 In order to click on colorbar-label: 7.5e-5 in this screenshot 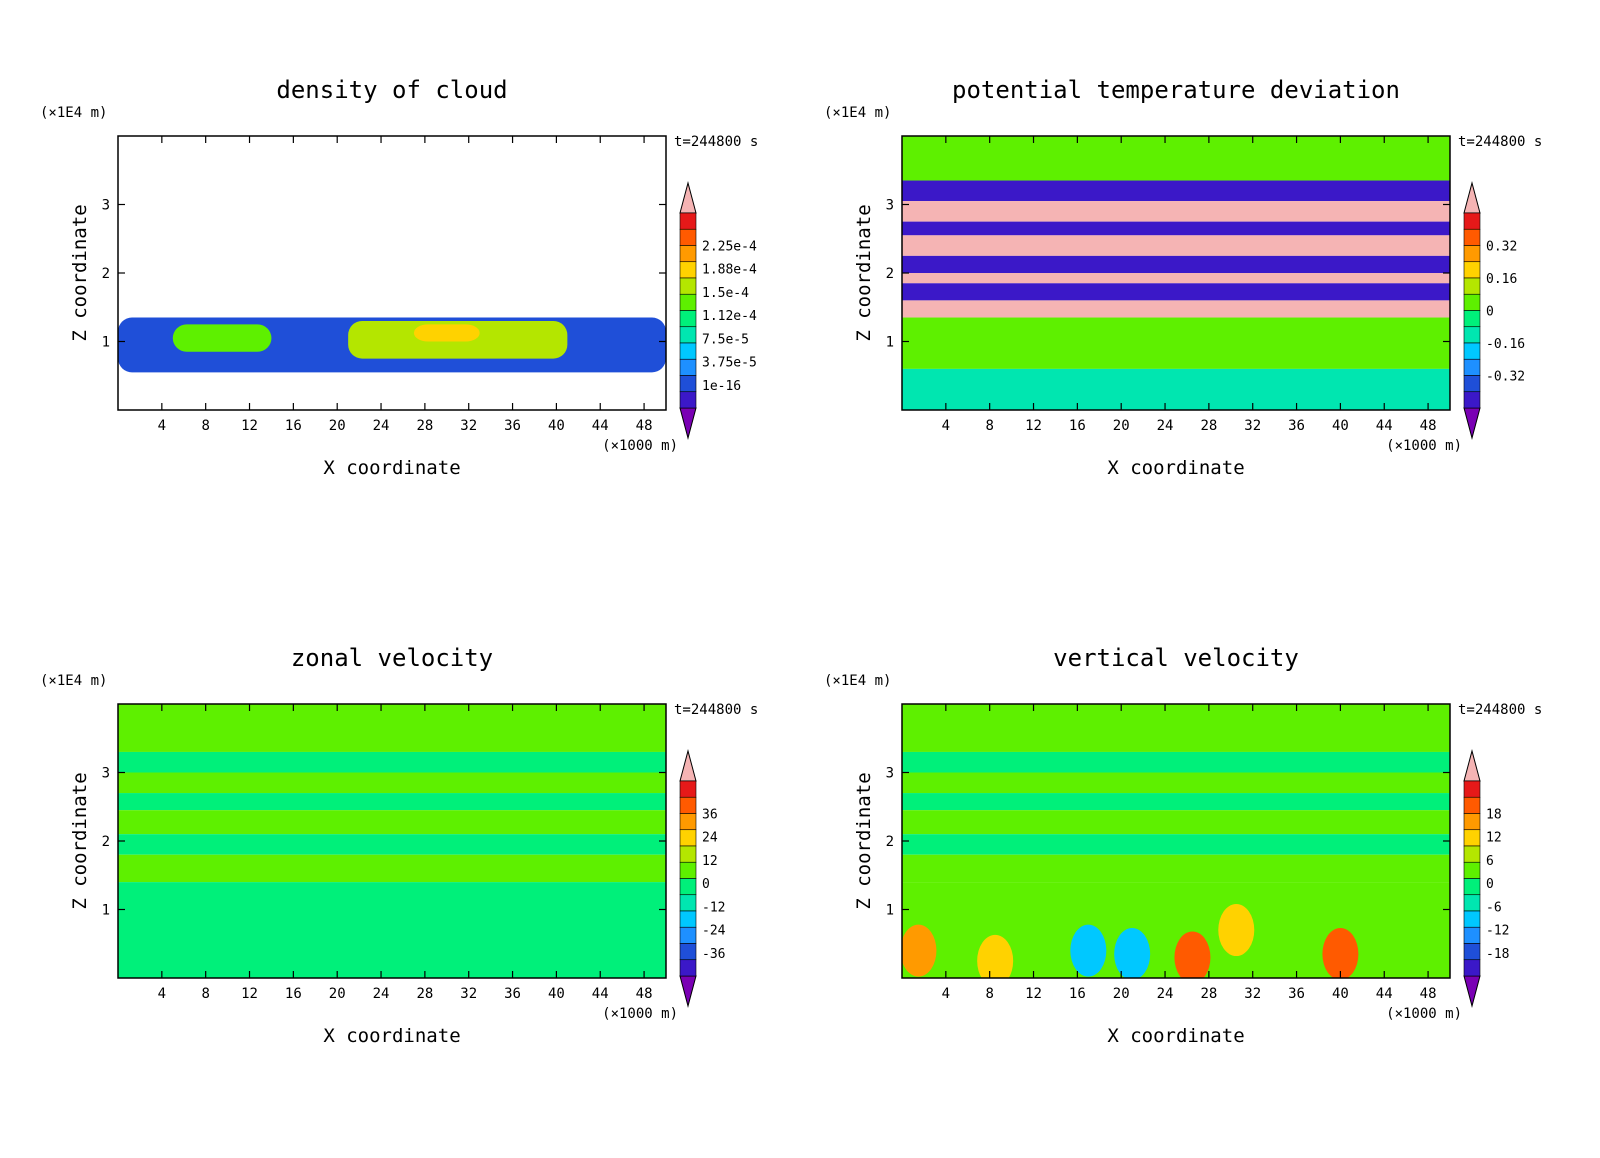, I will do `click(725, 339)`.